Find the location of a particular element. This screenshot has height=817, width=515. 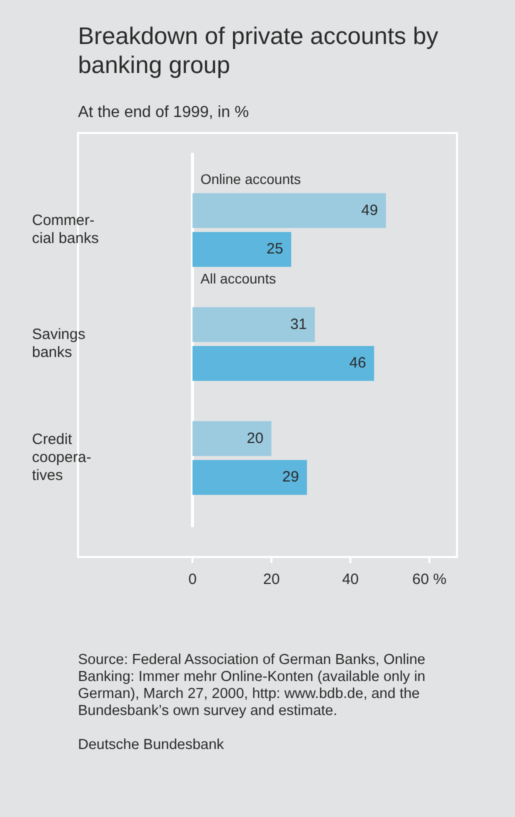

data-label: 25 is located at coordinates (275, 249).